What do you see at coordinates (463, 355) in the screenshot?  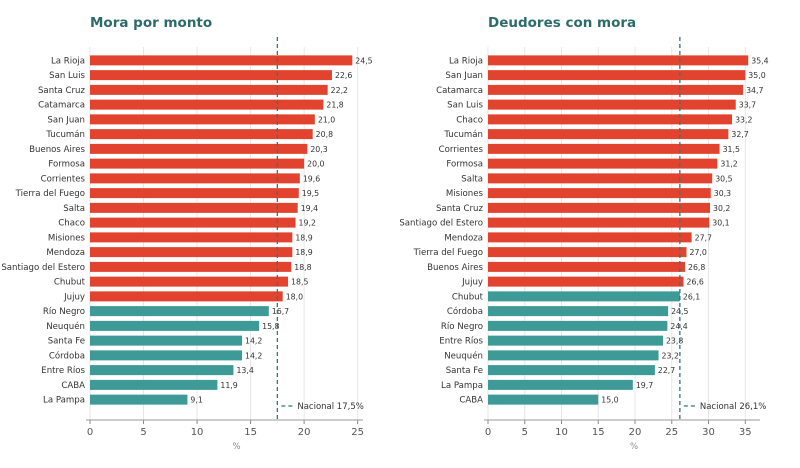 I see `category-label: Neuquén` at bounding box center [463, 355].